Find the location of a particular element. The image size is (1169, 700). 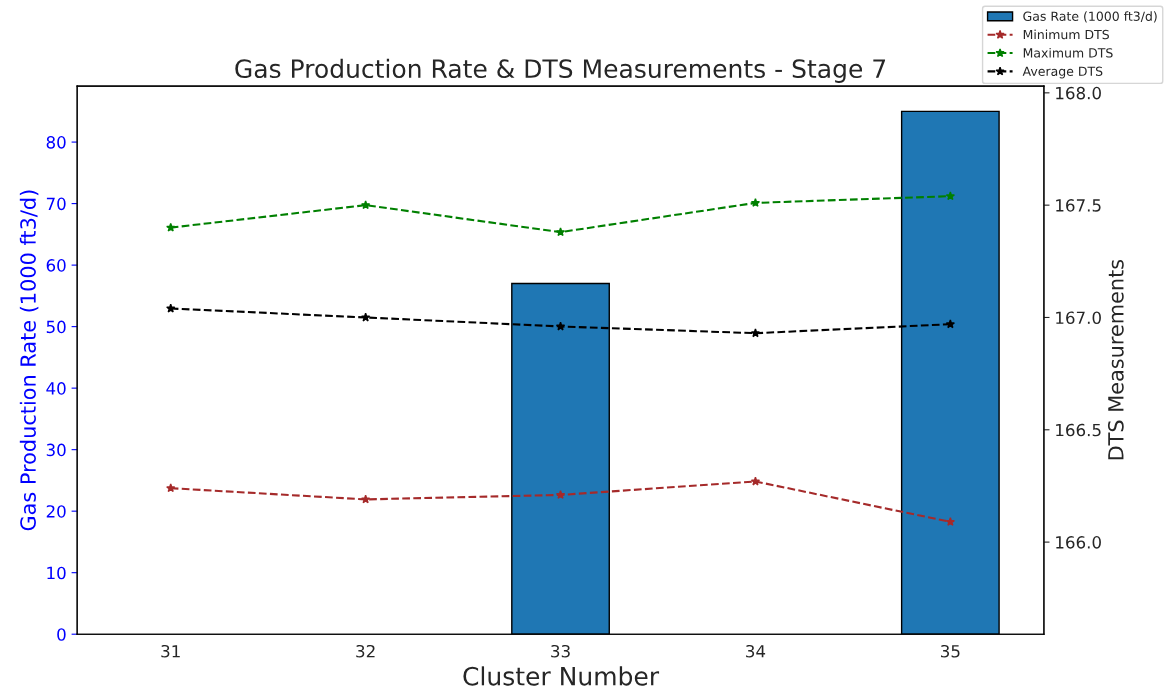

y2-tick-label: 166.0 is located at coordinates (1078, 542).